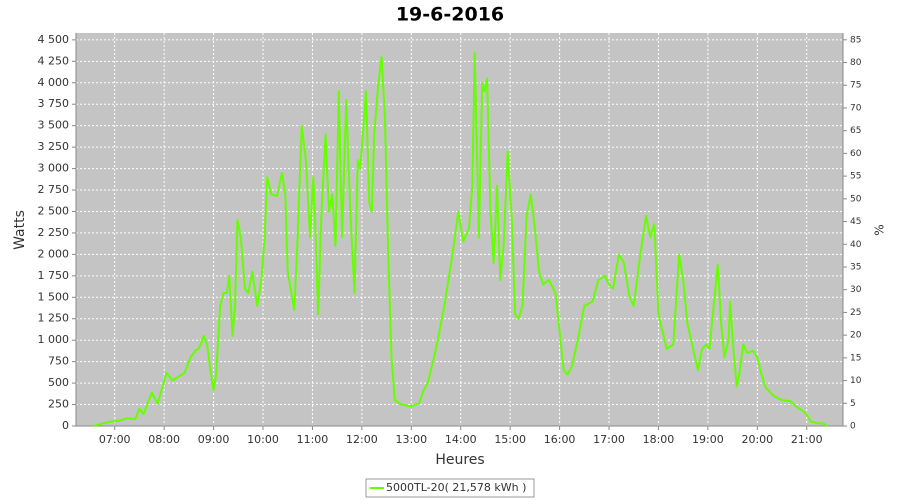 This screenshot has width=900, height=504. What do you see at coordinates (855, 131) in the screenshot?
I see `y2-tick-label: 65` at bounding box center [855, 131].